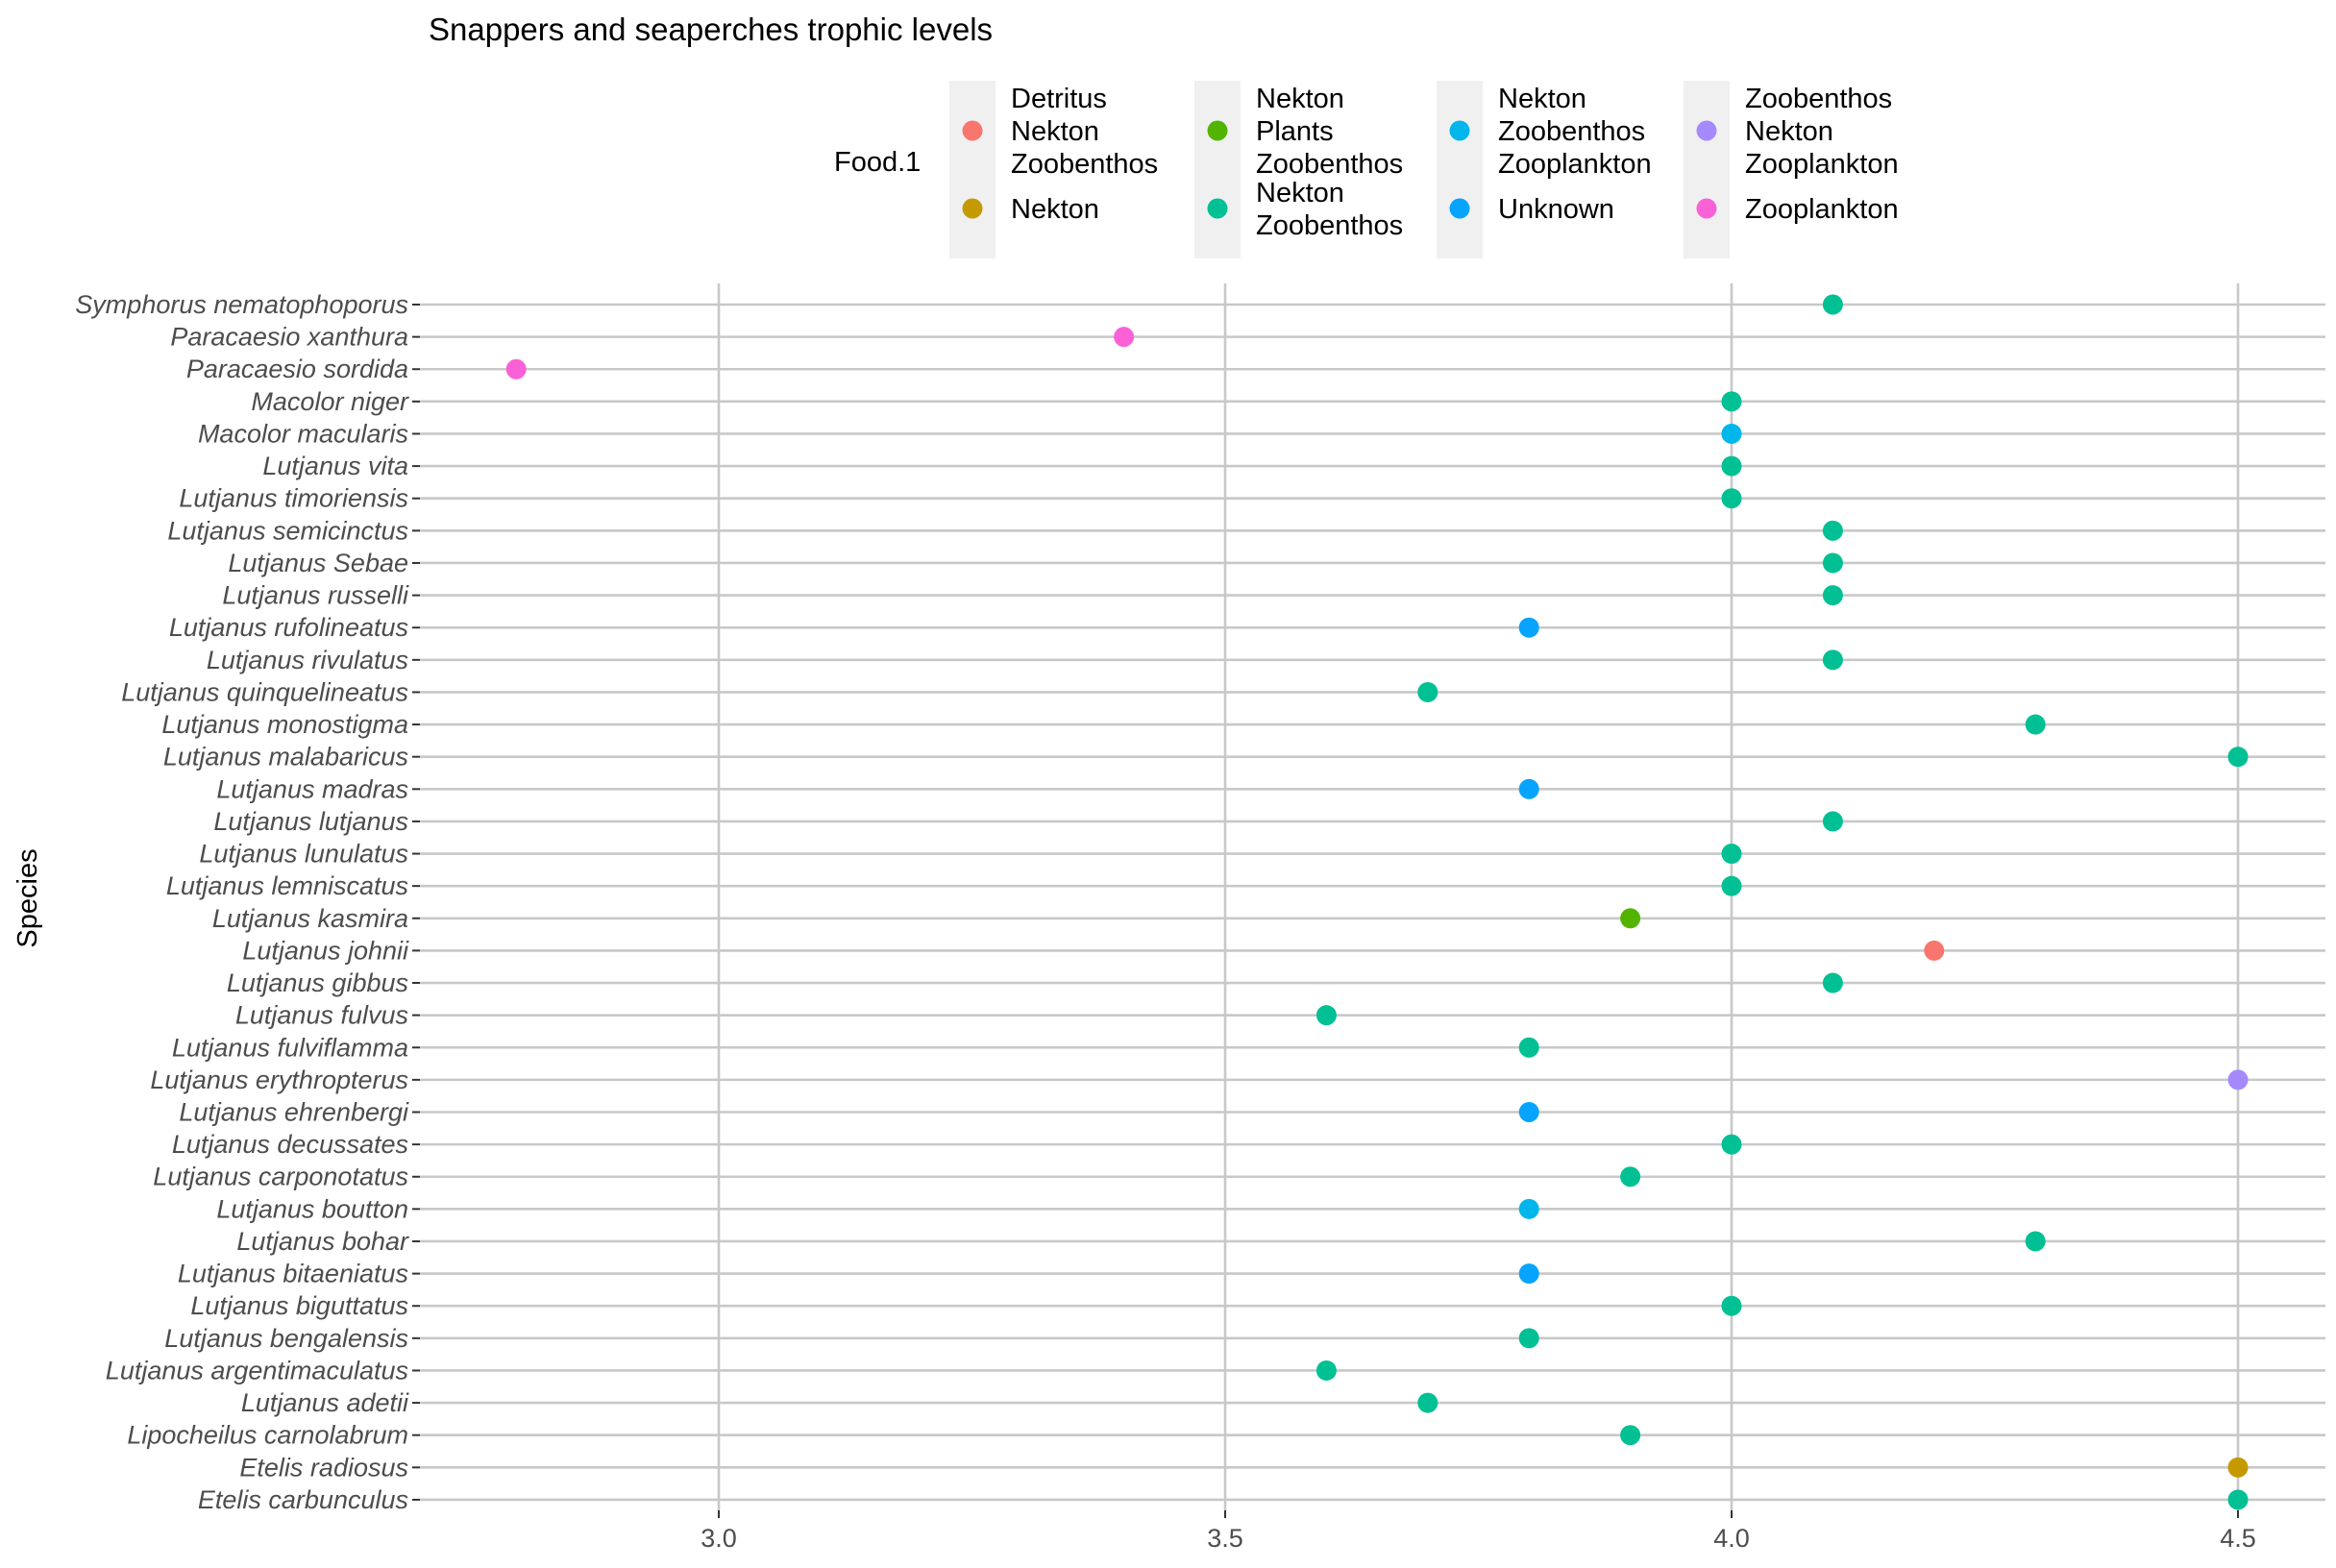 This screenshot has width=2336, height=1568. I want to click on y-tick-label: Lutjanus argentimaculatus, so click(257, 1370).